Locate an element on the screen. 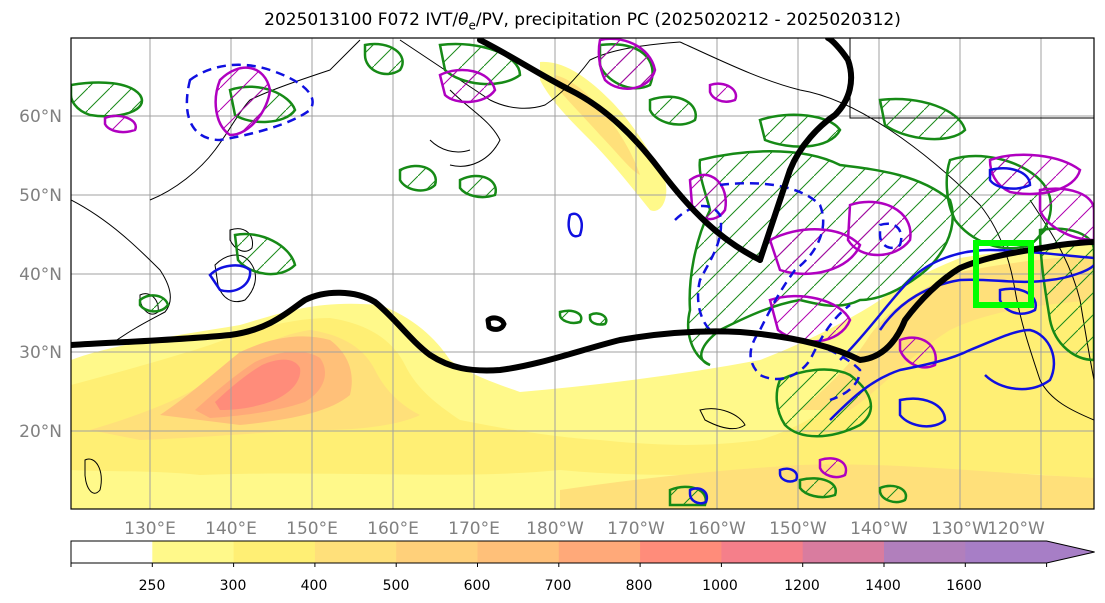  lat-labels: 60°N 50°N 40°N 30°N 20°N is located at coordinates (40, 274).